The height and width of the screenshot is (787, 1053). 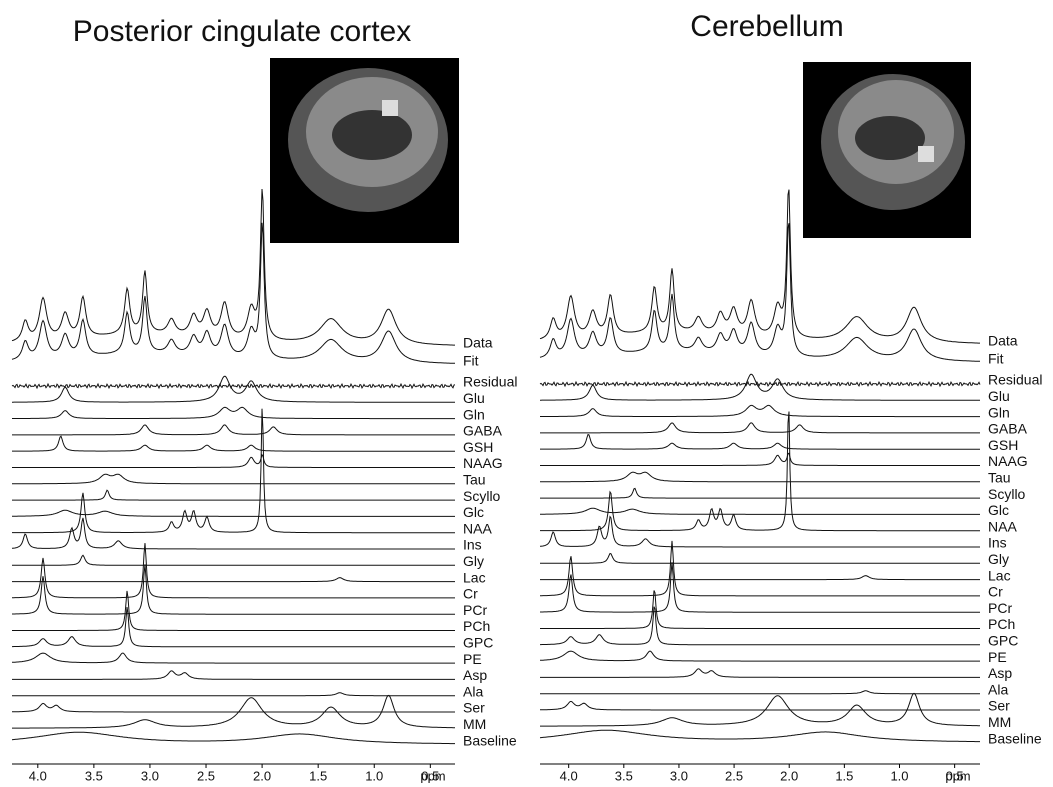 What do you see at coordinates (474, 577) in the screenshot?
I see `trace-label: Lac` at bounding box center [474, 577].